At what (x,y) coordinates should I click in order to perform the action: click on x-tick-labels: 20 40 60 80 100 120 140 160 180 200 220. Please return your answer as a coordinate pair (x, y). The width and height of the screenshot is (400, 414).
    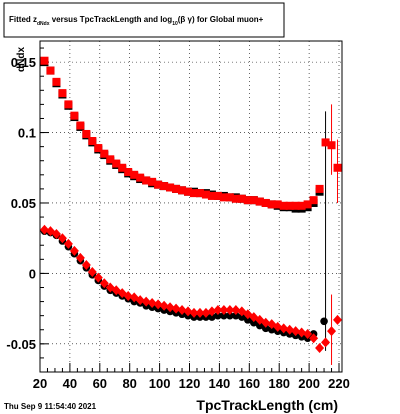
    Looking at the image, I should click on (191, 383).